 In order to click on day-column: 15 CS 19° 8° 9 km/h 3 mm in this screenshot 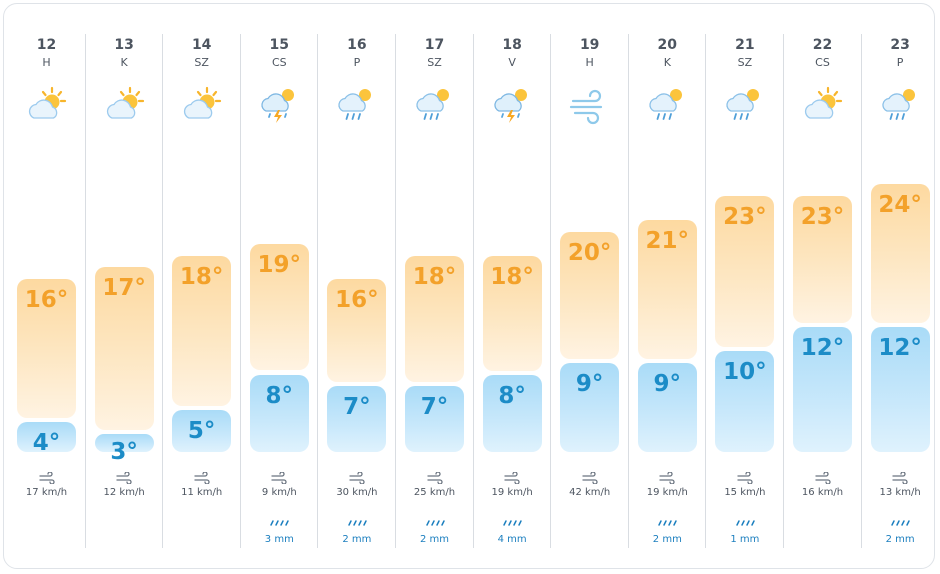, I will do `click(279, 291)`.